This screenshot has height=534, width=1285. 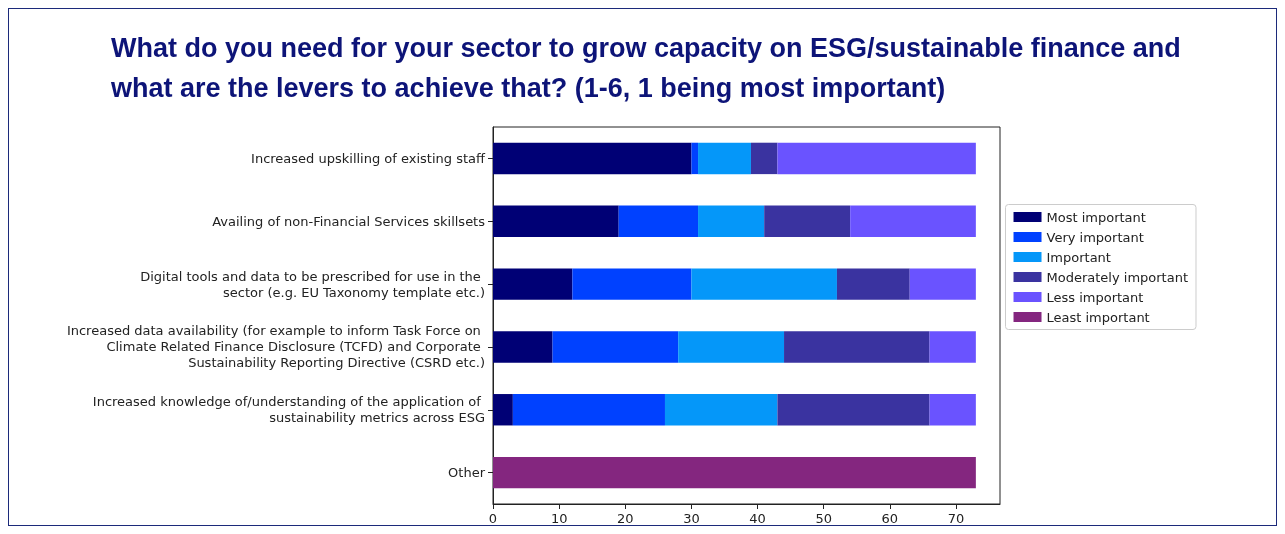 What do you see at coordinates (559, 518) in the screenshot?
I see `x-tick-label: 10` at bounding box center [559, 518].